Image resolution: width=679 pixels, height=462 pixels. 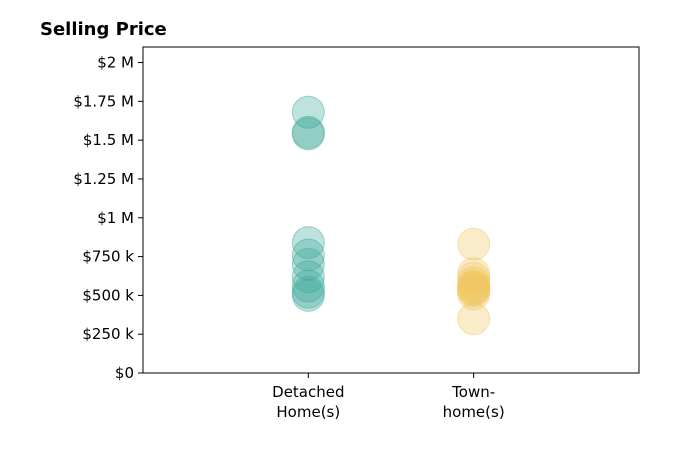 What do you see at coordinates (473, 392) in the screenshot?
I see `x-tick-label: Town-` at bounding box center [473, 392].